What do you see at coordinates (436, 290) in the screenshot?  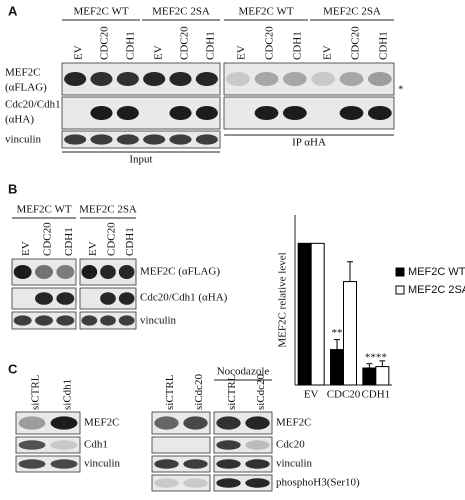 I see `legend-label: MEF2C 2SA` at bounding box center [436, 290].